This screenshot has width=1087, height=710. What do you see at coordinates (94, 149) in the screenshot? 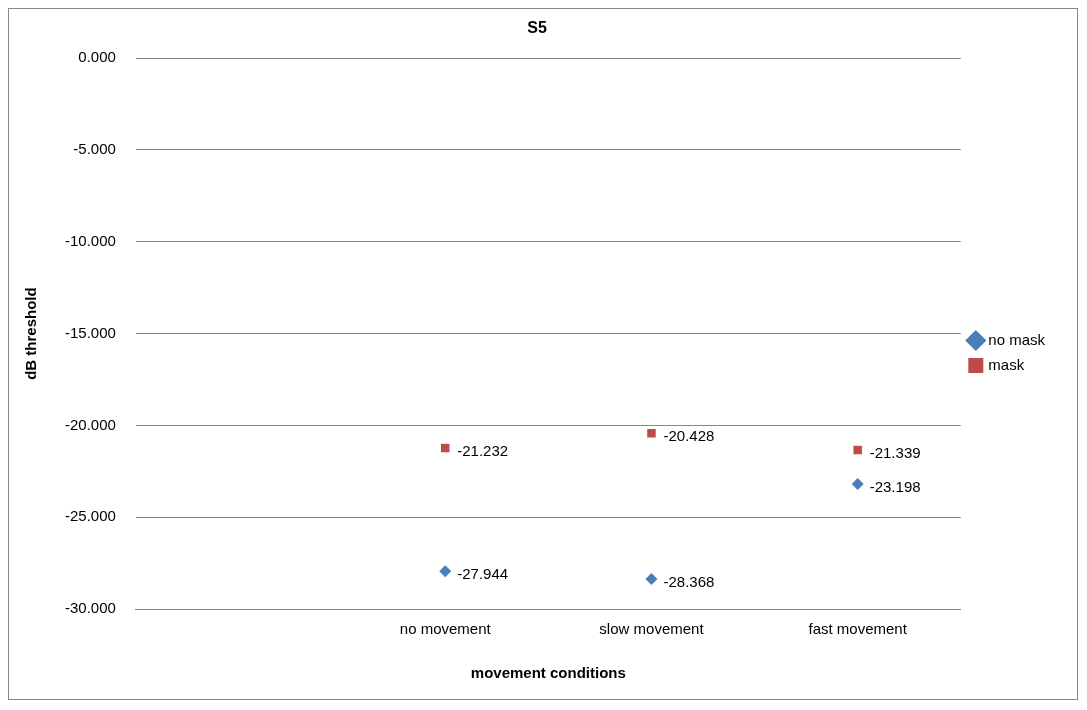
I see `y-tick-label: -5.000` at bounding box center [94, 149].